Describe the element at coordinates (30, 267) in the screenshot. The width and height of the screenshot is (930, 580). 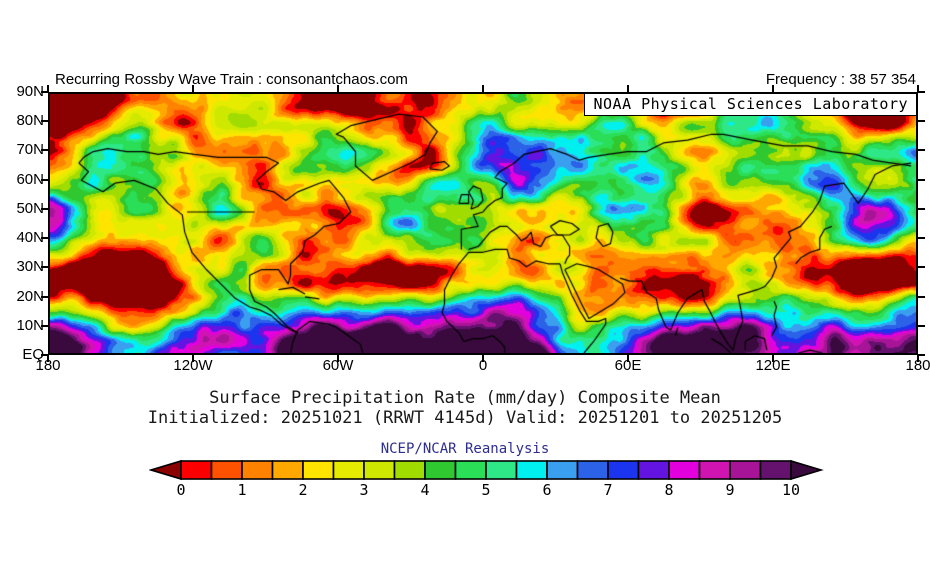
I see `lat-axis-label: 30N` at that location.